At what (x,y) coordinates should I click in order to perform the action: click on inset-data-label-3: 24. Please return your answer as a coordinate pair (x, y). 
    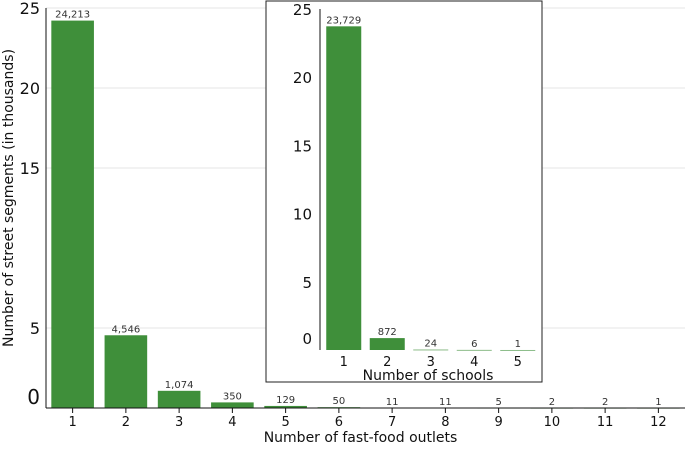
    Looking at the image, I should click on (430, 344).